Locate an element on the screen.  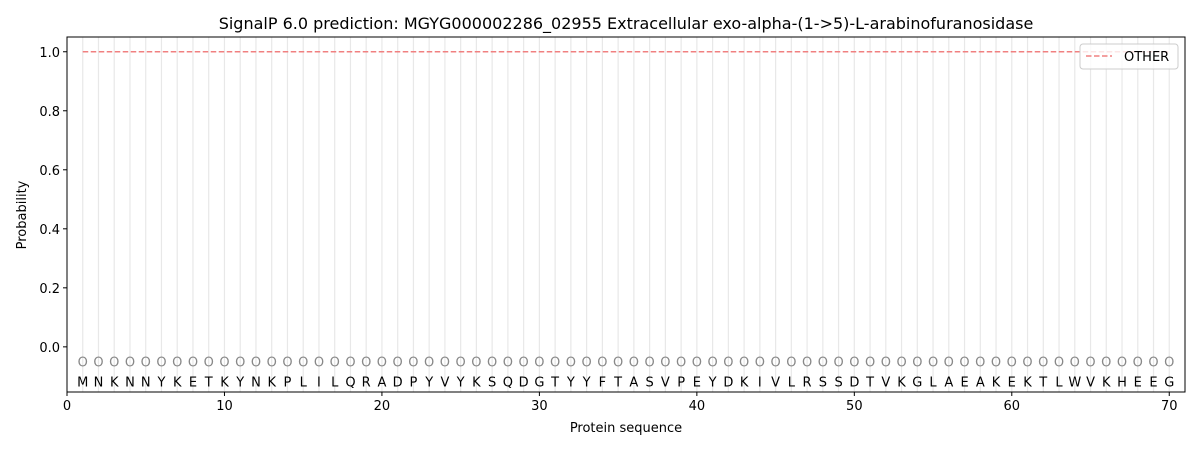
y-tick-label: 1.0 is located at coordinates (49, 53).